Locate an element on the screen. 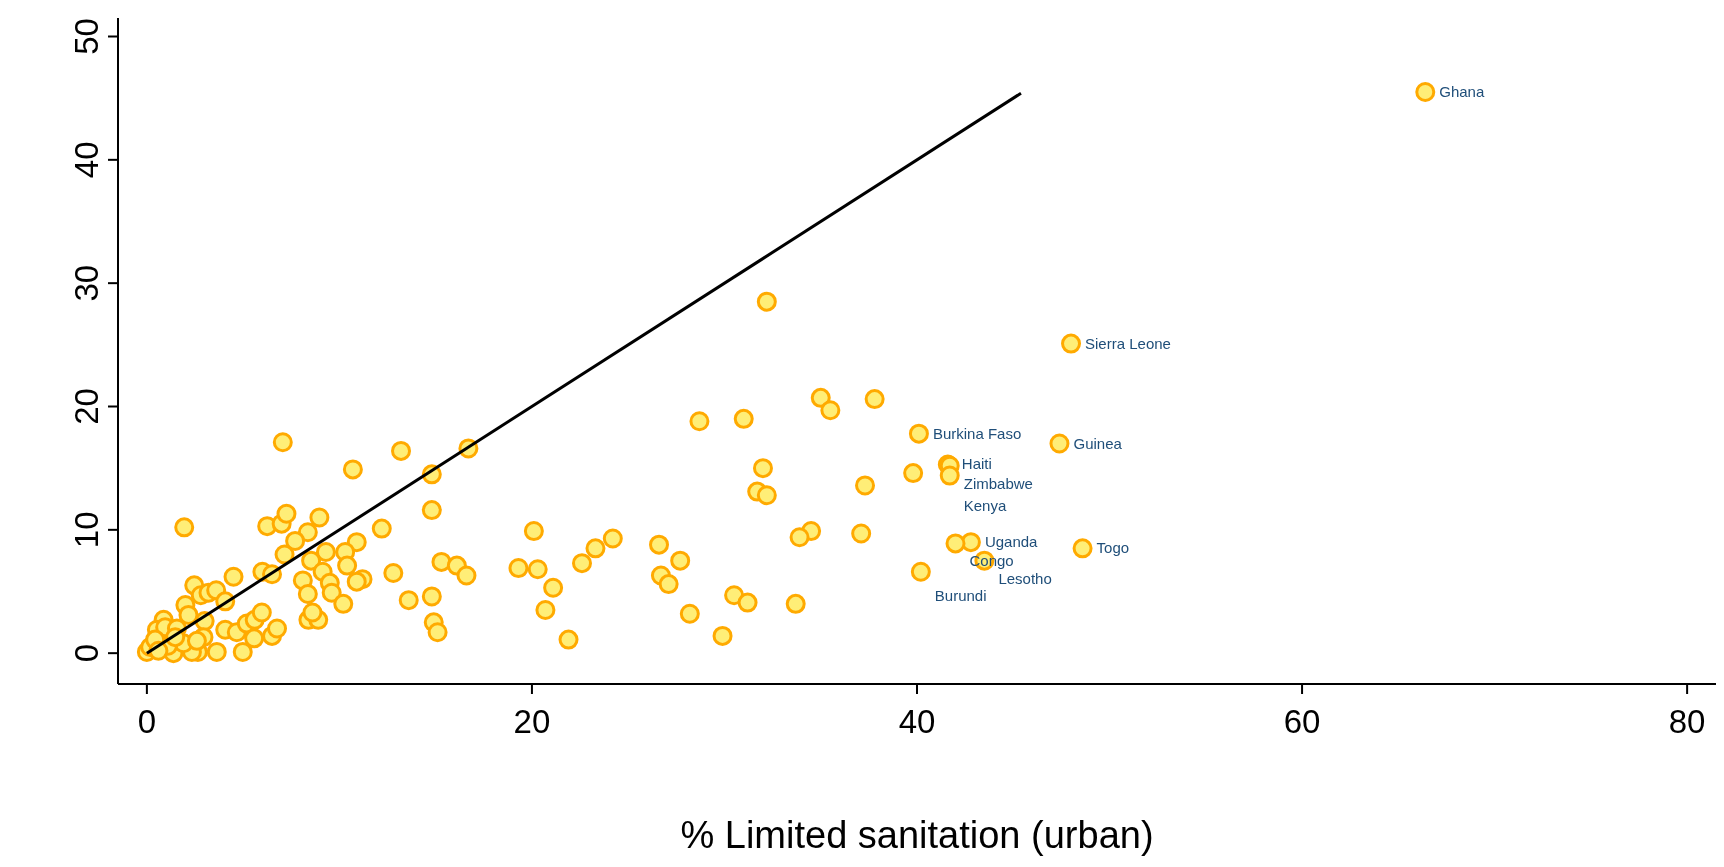  y-tick-label: 20 is located at coordinates (86, 406).